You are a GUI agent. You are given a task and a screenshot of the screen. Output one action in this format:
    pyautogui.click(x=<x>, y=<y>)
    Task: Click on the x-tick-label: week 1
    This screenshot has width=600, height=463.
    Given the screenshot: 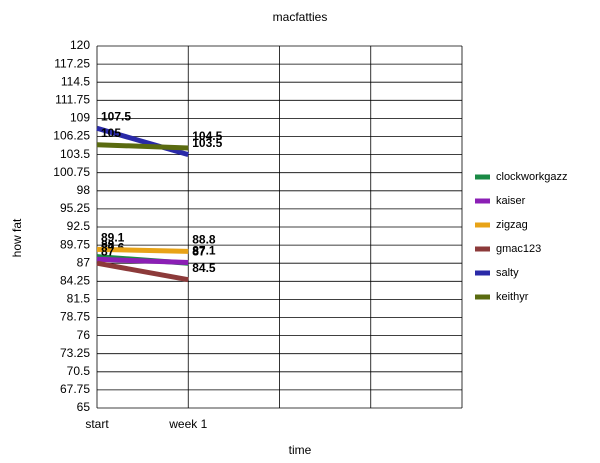 What is the action you would take?
    pyautogui.click(x=187, y=424)
    